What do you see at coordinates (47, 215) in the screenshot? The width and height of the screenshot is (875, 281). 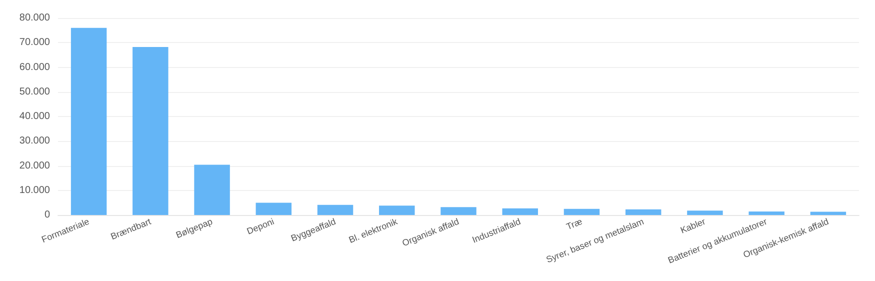 I see `y-tick-label: 0` at bounding box center [47, 215].